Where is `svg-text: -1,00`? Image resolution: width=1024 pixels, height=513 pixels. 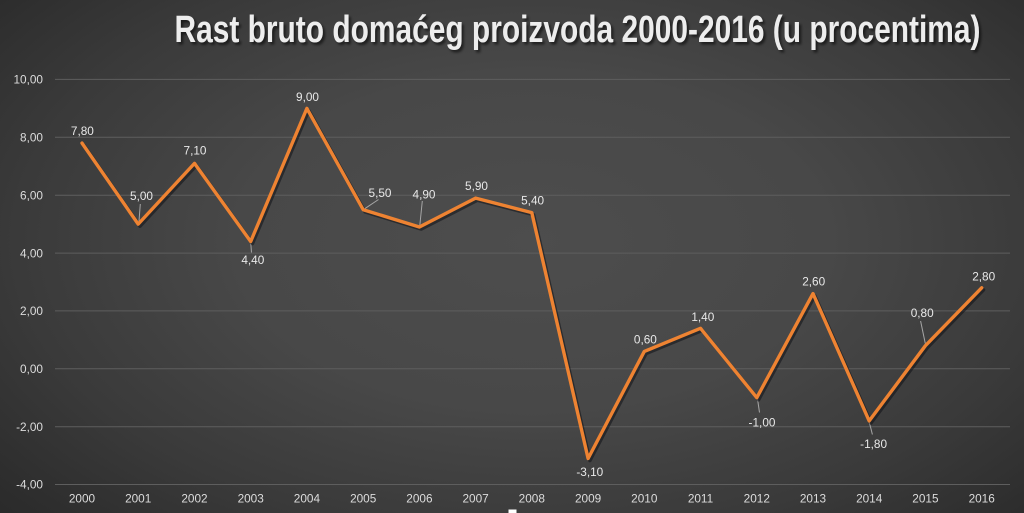 svg-text: -1,00 is located at coordinates (762, 423).